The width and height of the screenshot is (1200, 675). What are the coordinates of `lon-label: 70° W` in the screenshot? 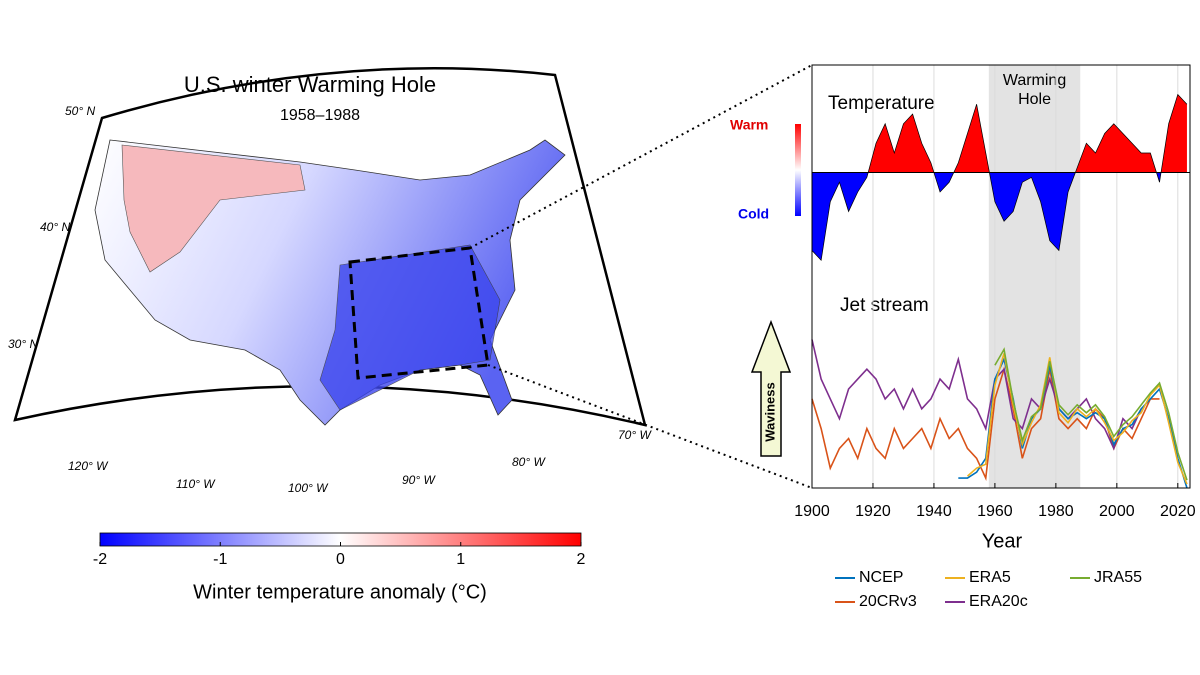 It's located at (635, 435).